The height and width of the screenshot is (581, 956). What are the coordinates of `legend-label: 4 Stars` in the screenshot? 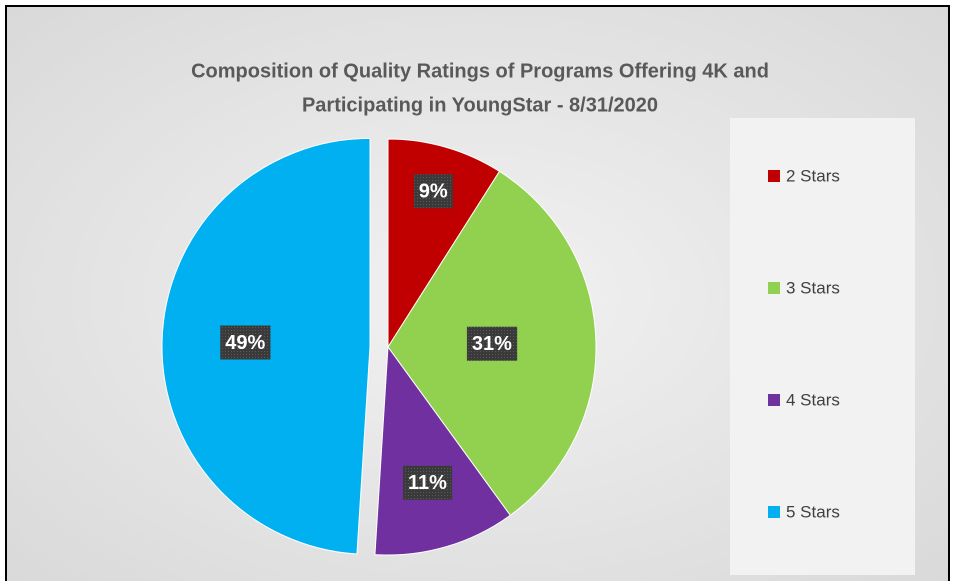 It's located at (813, 399).